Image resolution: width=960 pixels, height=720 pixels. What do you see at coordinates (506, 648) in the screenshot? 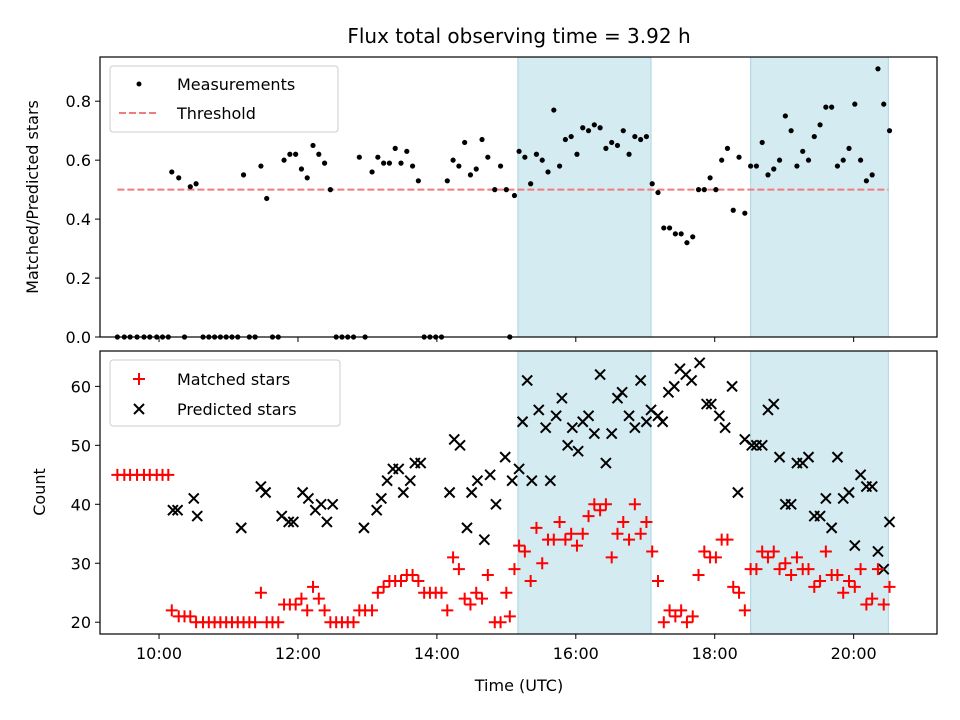
I see `bottom-x-axis: 10:00 12:00 14:00 16:00 18:00 20:00` at bounding box center [506, 648].